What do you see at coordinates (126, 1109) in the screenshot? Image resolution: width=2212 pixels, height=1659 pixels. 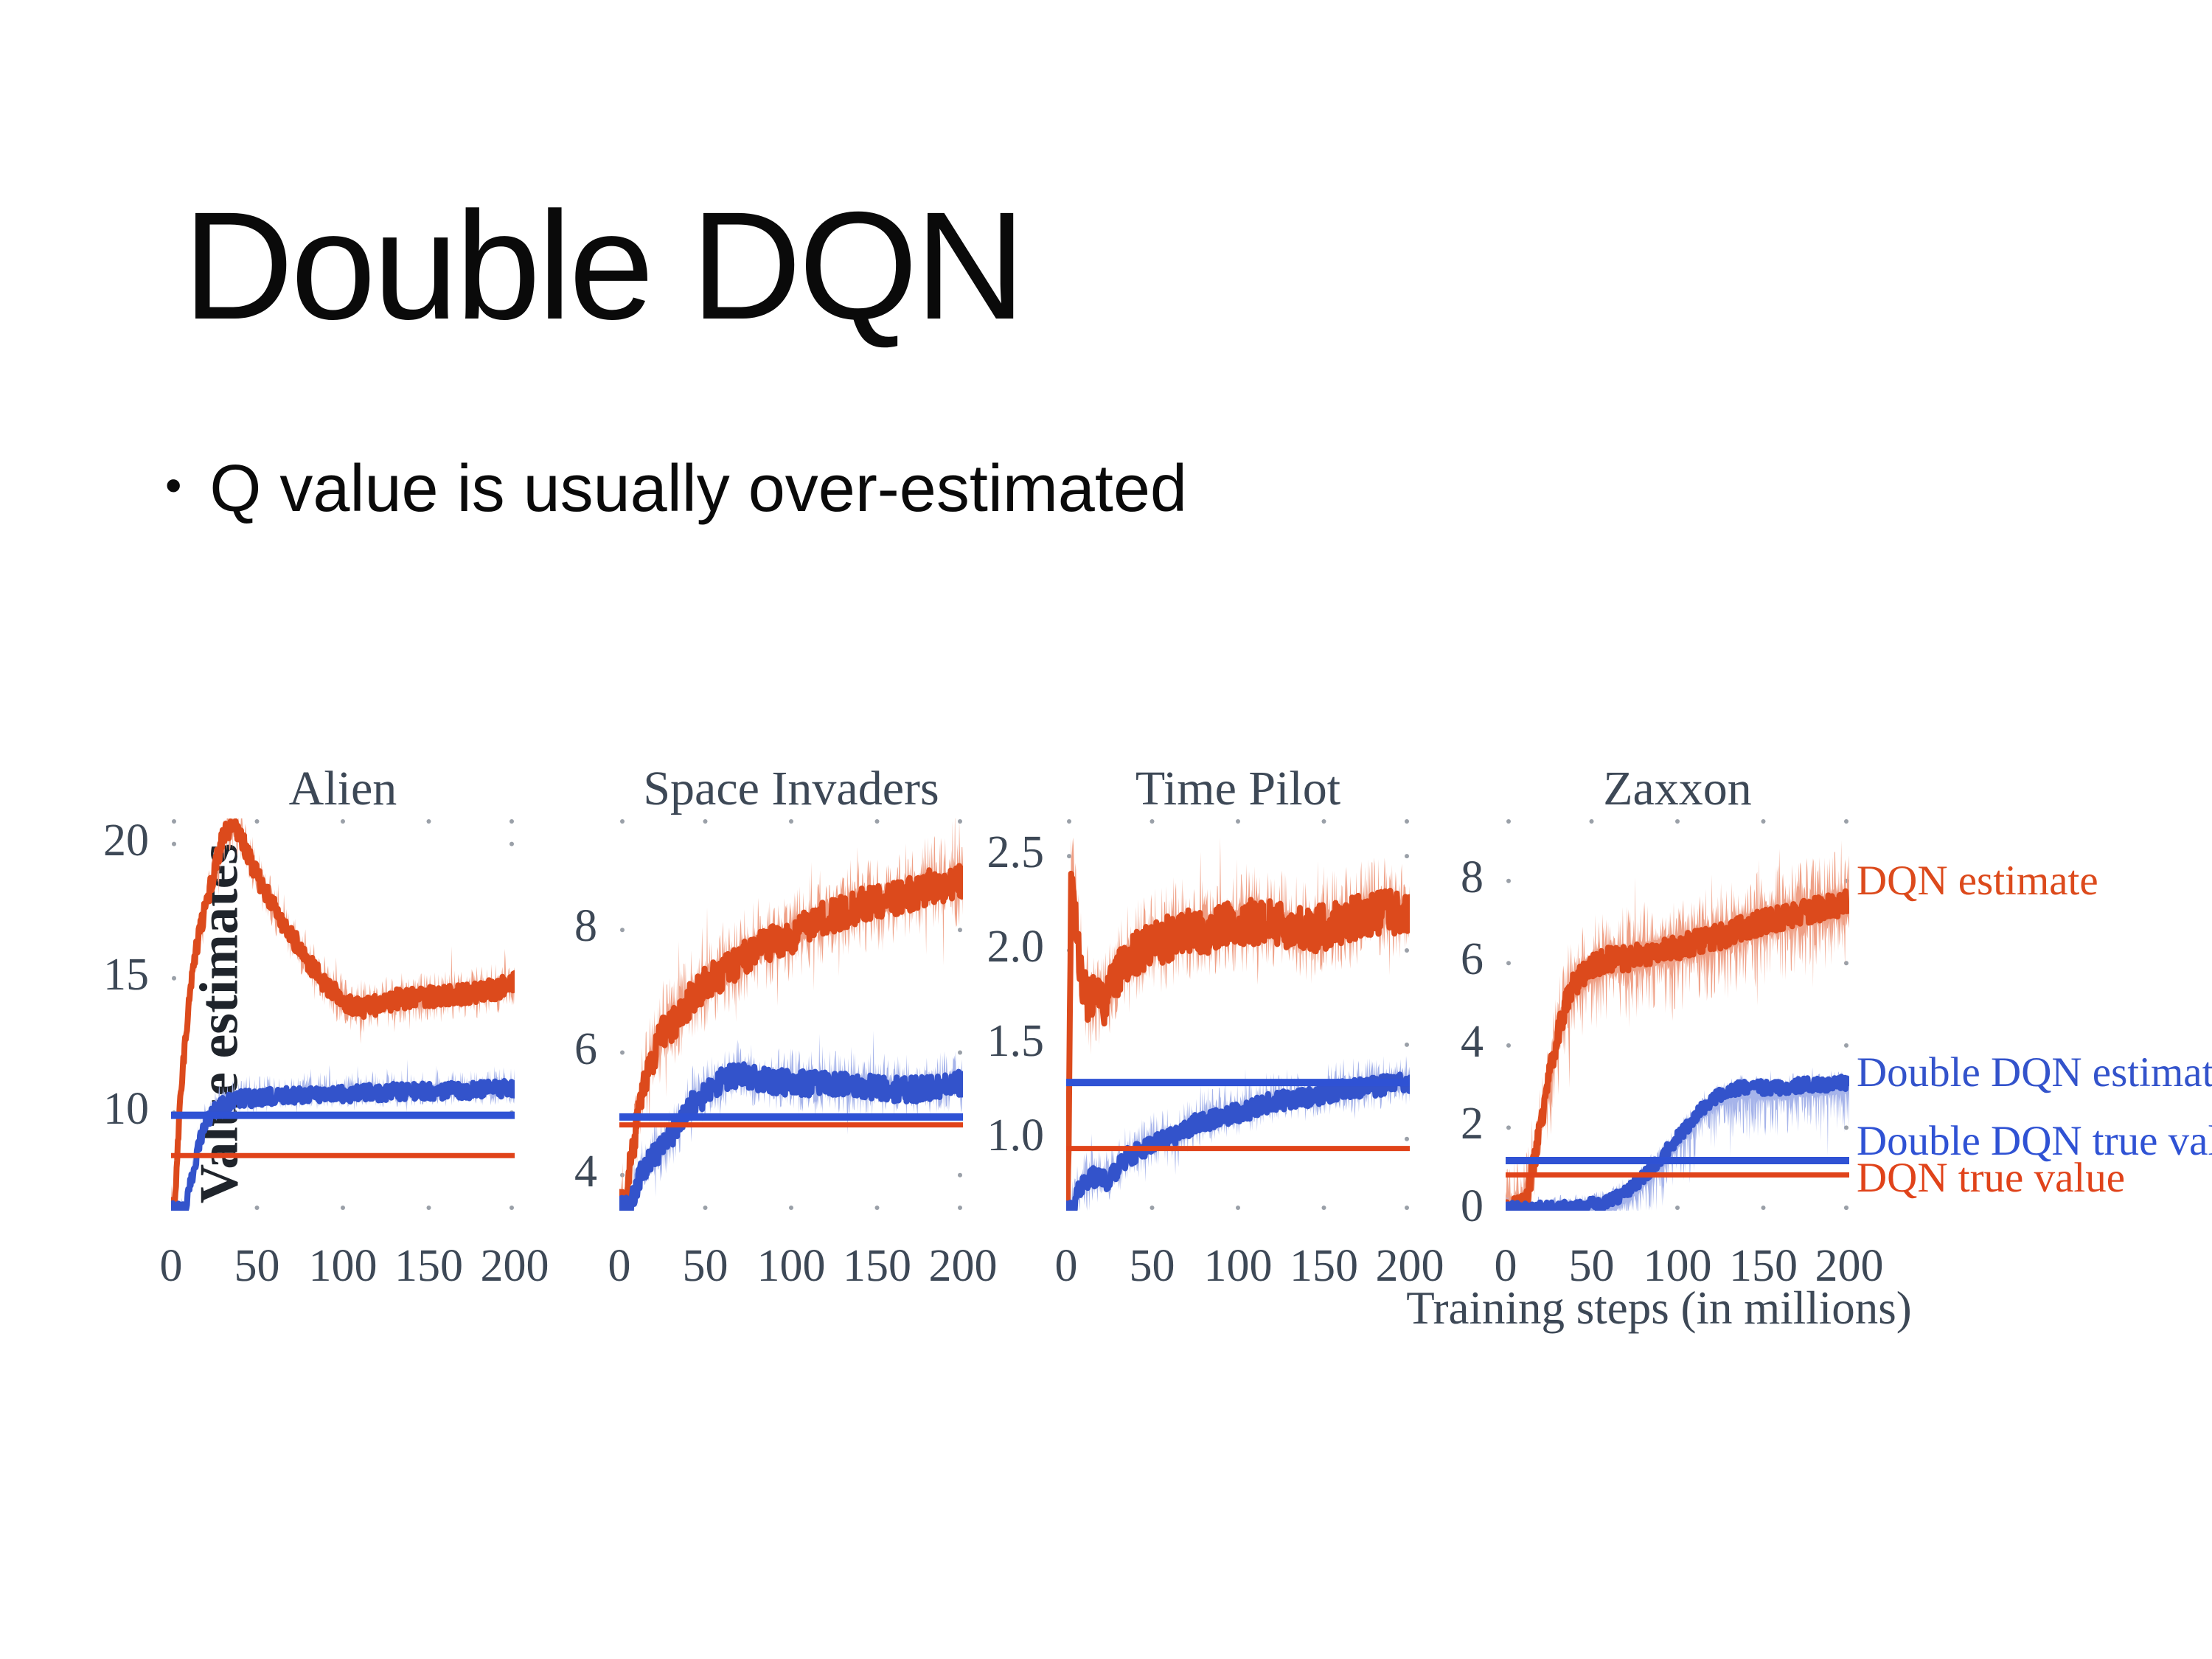 I see `y-tick-label: 10` at bounding box center [126, 1109].